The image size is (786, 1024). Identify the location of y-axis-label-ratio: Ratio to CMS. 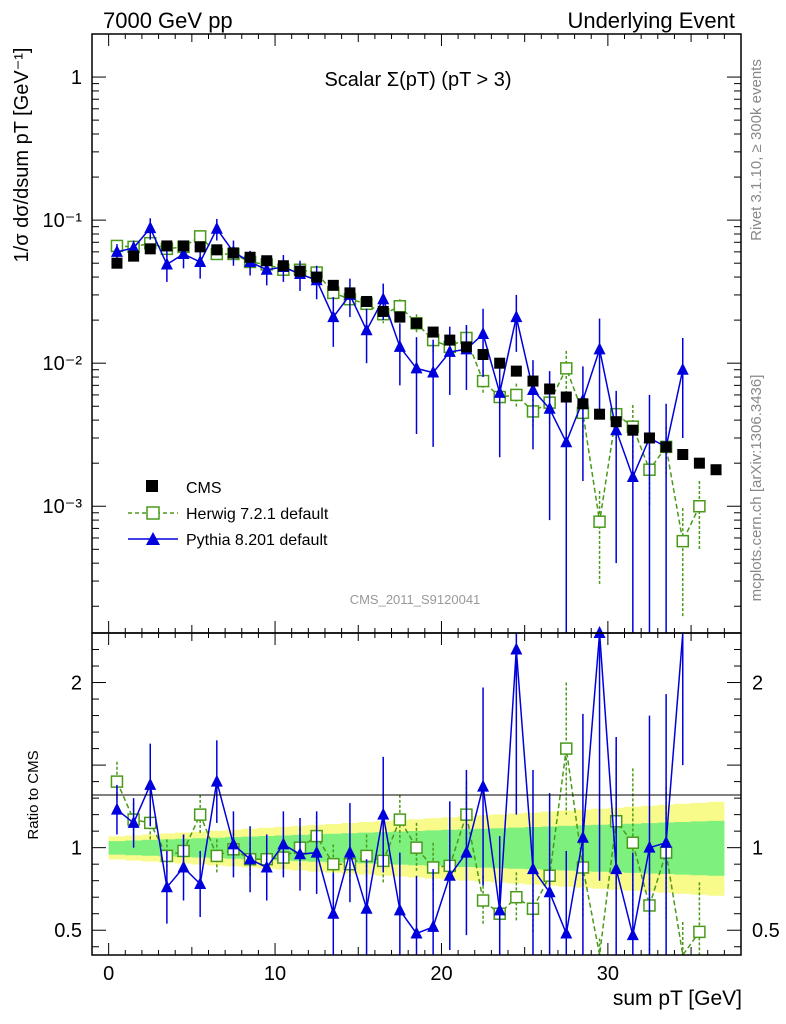
(33, 794).